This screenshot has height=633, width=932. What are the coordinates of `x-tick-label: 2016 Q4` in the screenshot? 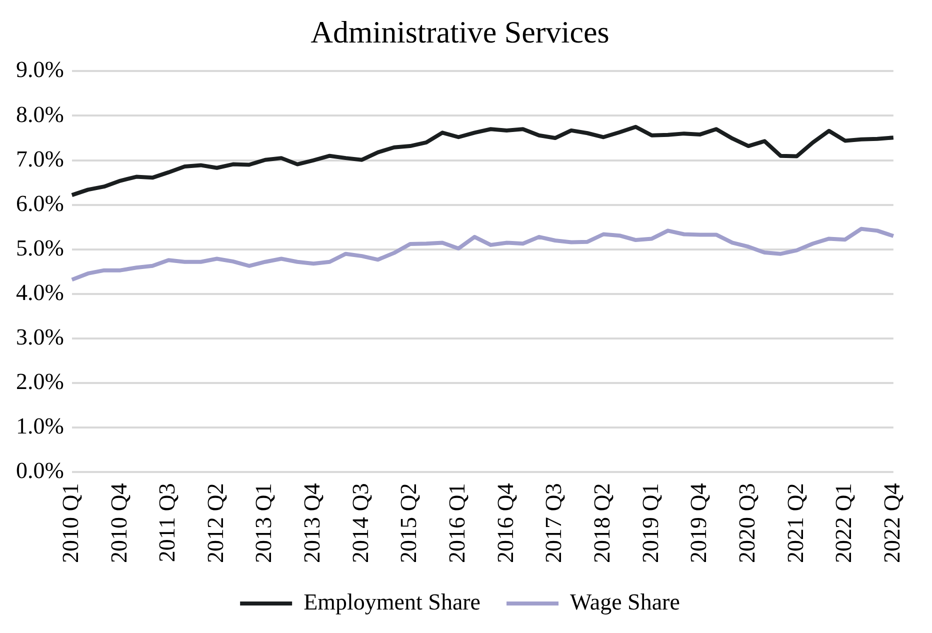 It's located at (505, 523).